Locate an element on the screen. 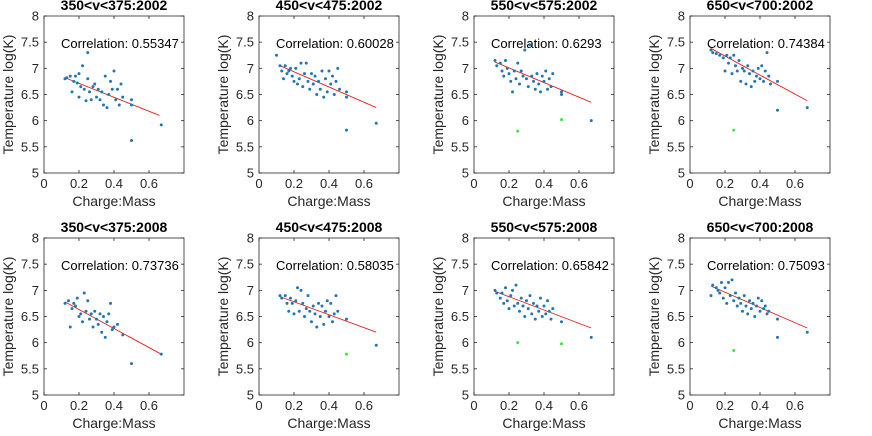  x-axis-label: Charge:Mass is located at coordinates (543, 423).